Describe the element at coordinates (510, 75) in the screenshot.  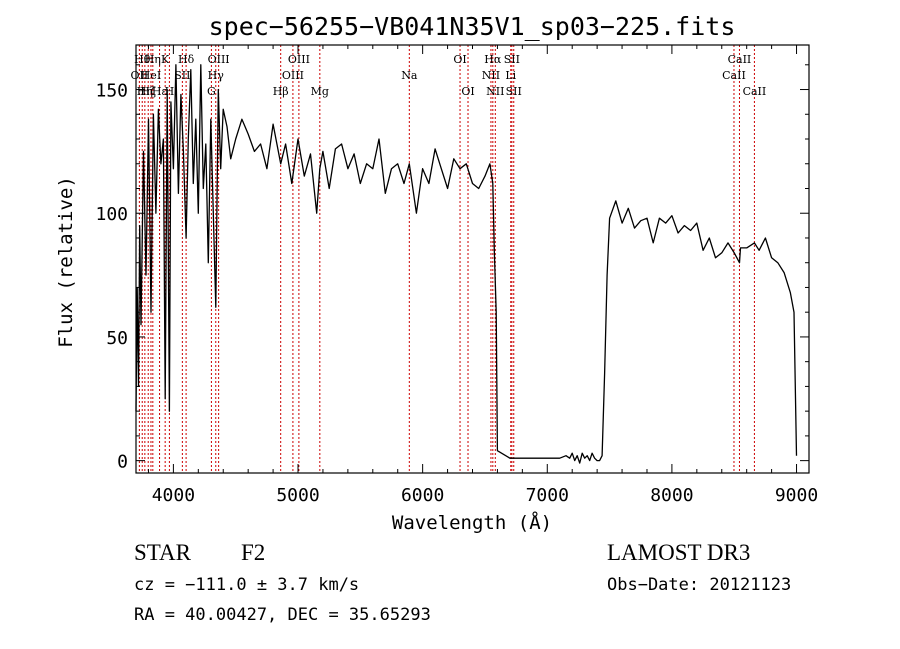
I see `line-marker-label: Li` at that location.